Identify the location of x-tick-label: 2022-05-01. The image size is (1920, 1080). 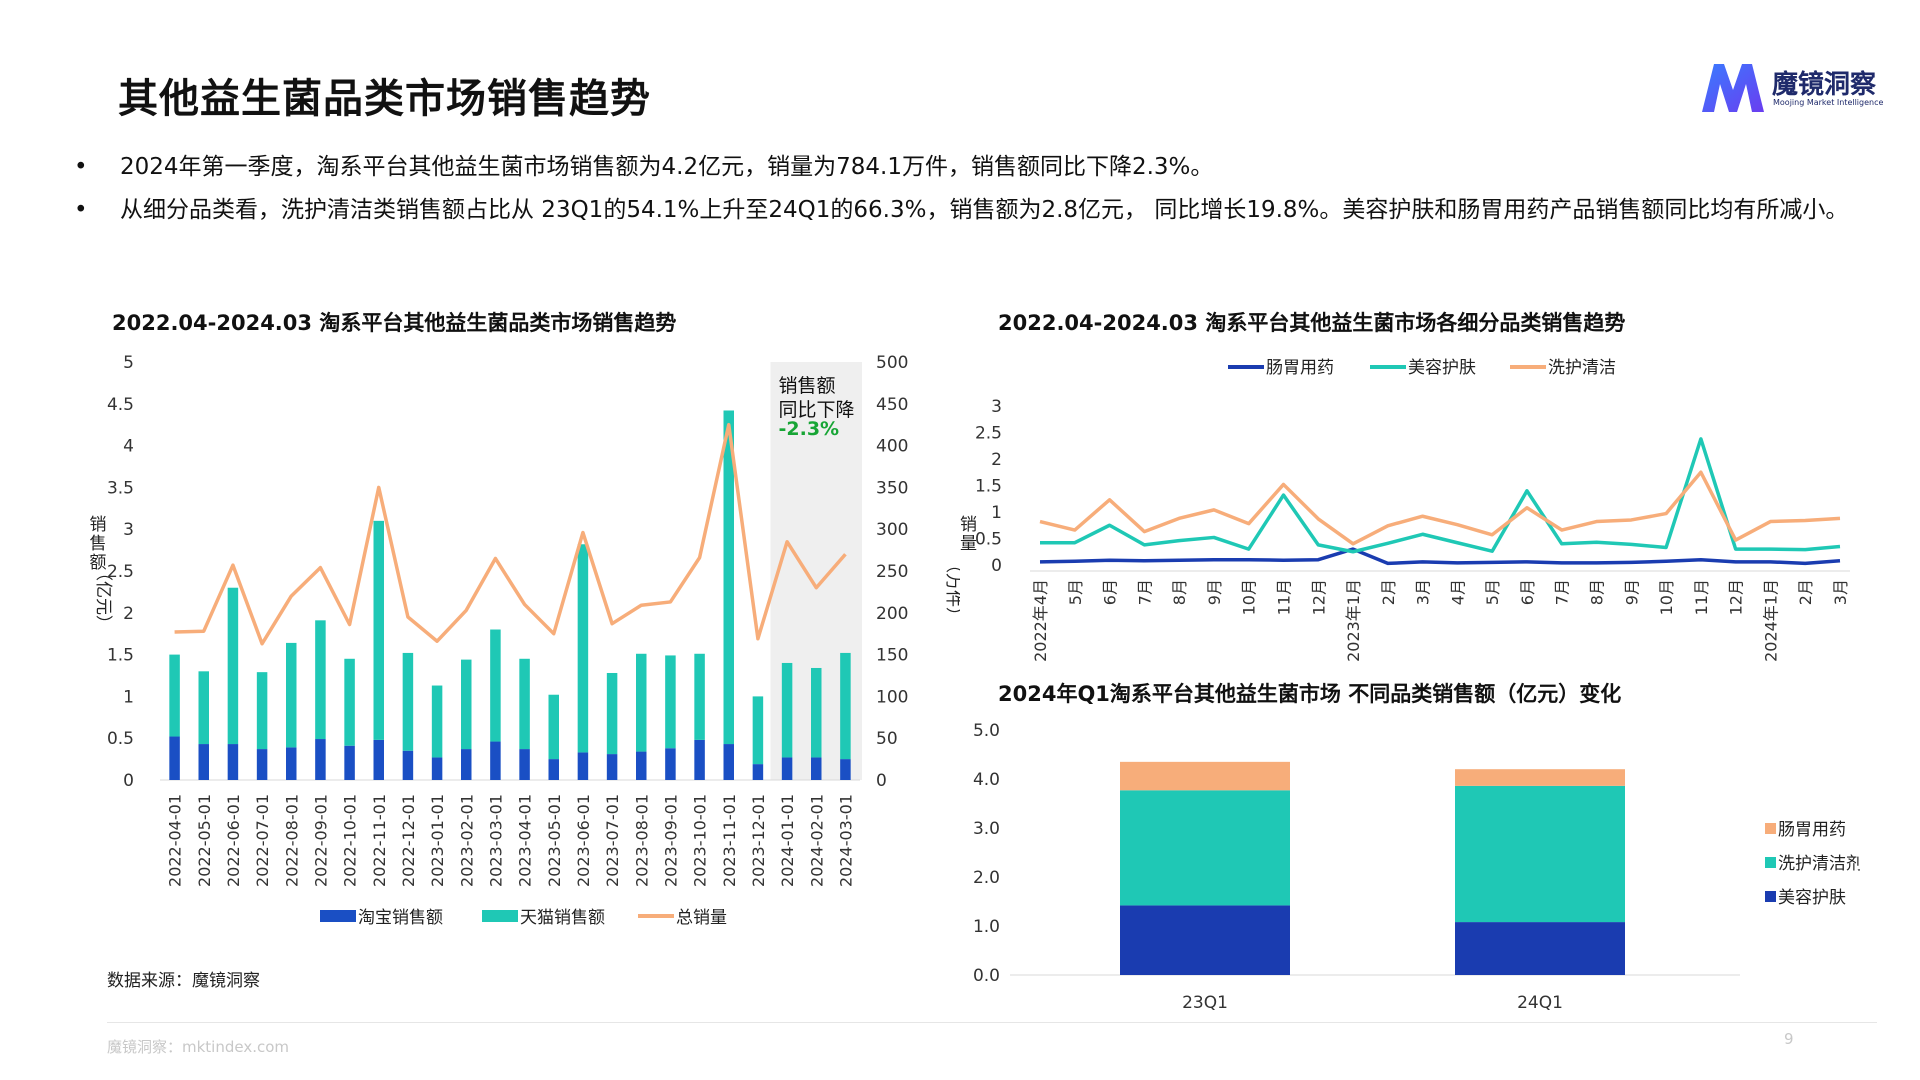
(204, 840).